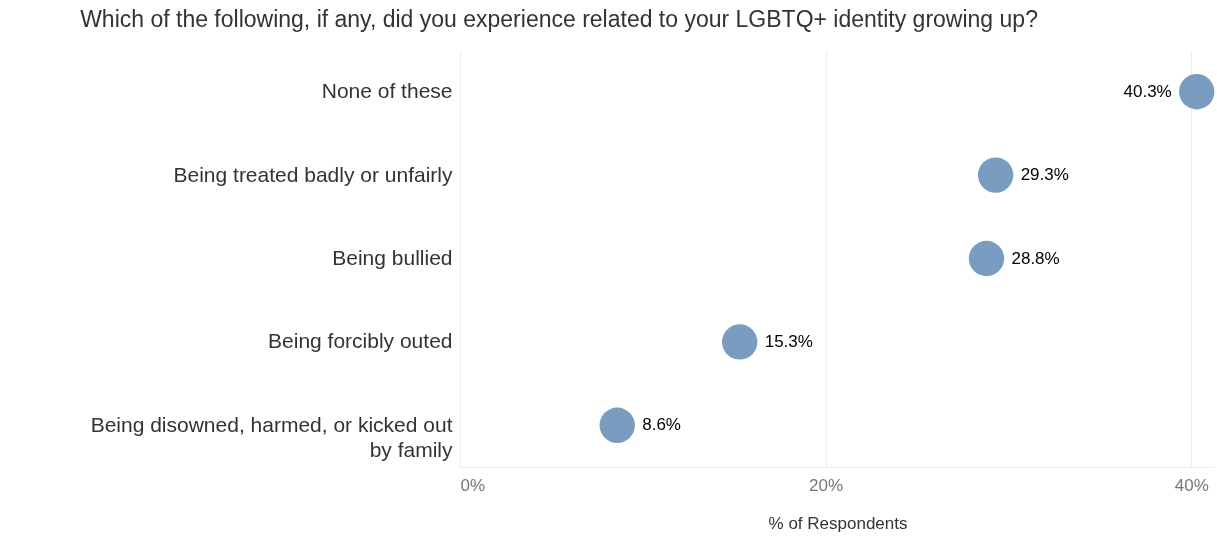 Image resolution: width=1217 pixels, height=543 pixels. I want to click on data-label: 29.3%, so click(1044, 175).